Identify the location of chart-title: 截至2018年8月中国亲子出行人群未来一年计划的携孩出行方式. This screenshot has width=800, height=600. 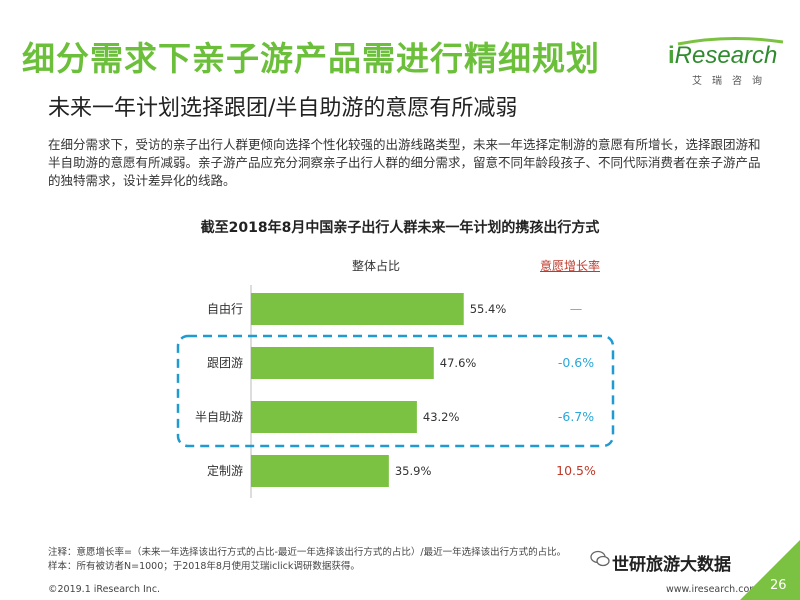
(400, 228).